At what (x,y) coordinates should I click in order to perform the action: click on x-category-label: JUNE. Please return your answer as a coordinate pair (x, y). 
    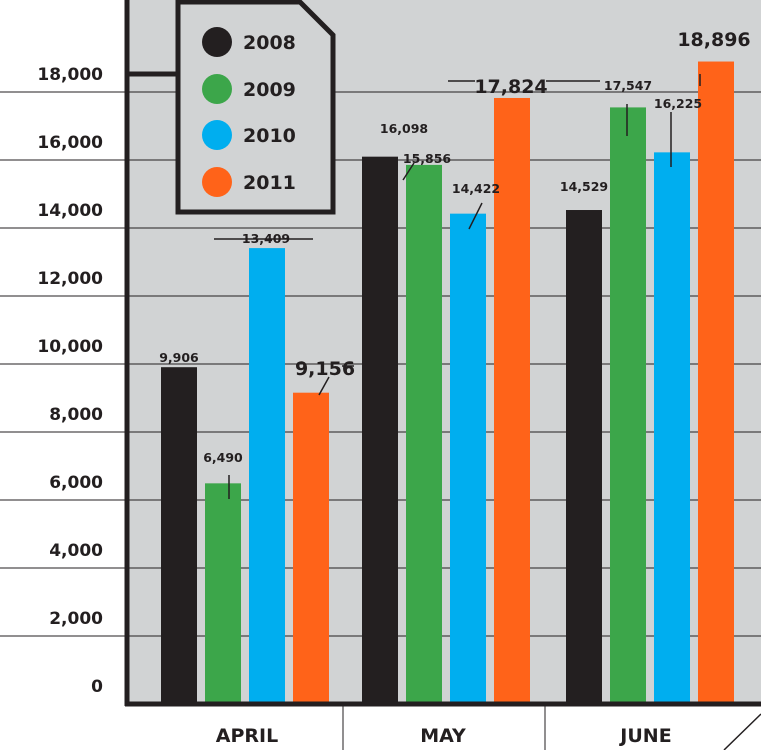
    Looking at the image, I should click on (644, 736).